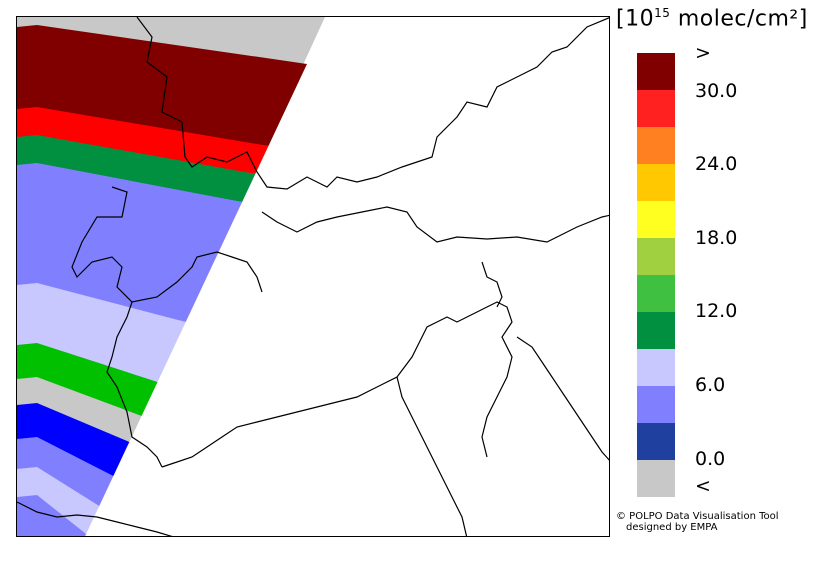 This screenshot has height=566, width=813. I want to click on legend-label-18: 18.0, so click(716, 238).